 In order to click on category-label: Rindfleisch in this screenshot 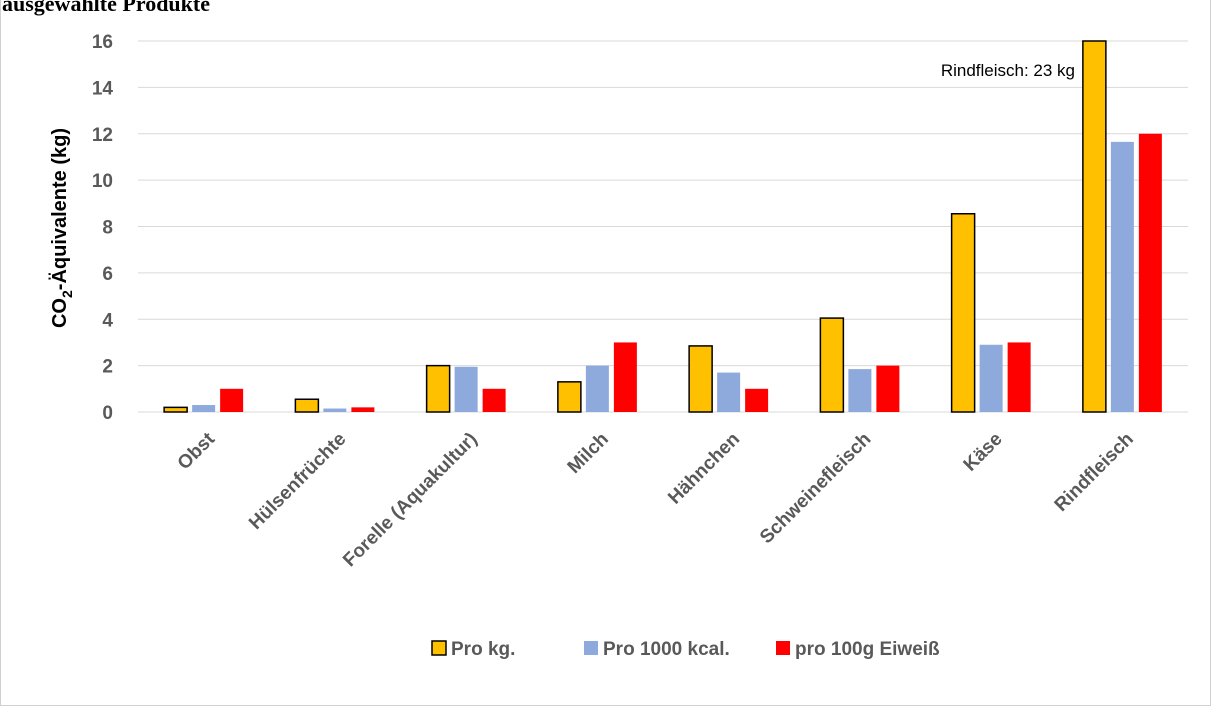, I will do `click(1094, 472)`.